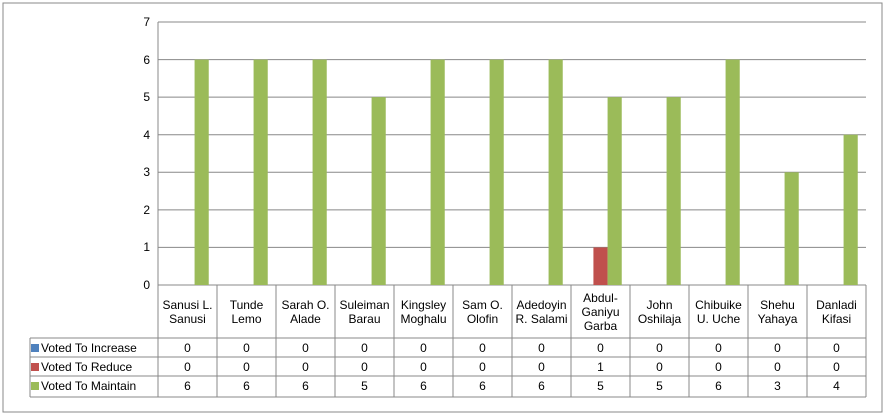  I want to click on table-value: 1, so click(600, 366).